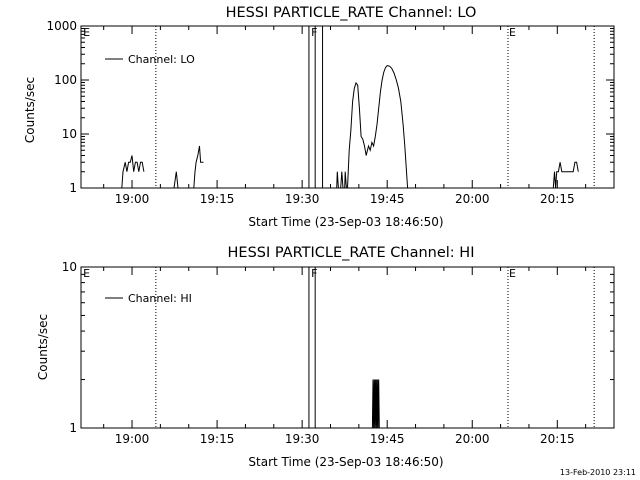  What do you see at coordinates (302, 199) in the screenshot?
I see `panel-lo-xtick-label-2: 19:30` at bounding box center [302, 199].